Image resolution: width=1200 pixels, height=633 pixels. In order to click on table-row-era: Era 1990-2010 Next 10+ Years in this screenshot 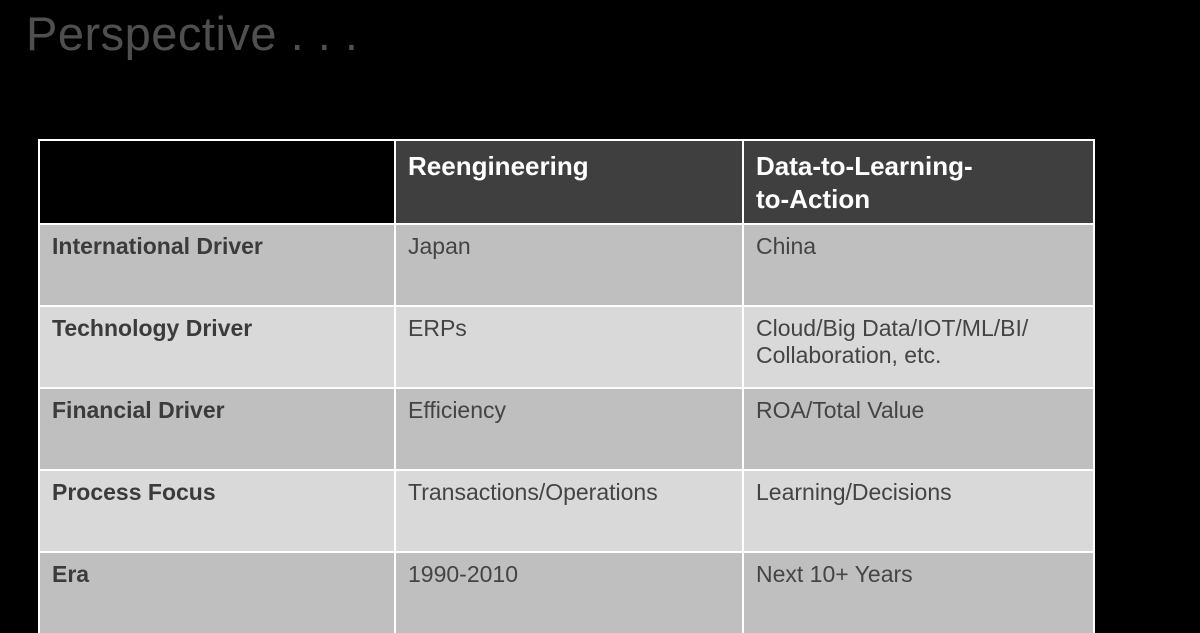, I will do `click(566, 592)`.